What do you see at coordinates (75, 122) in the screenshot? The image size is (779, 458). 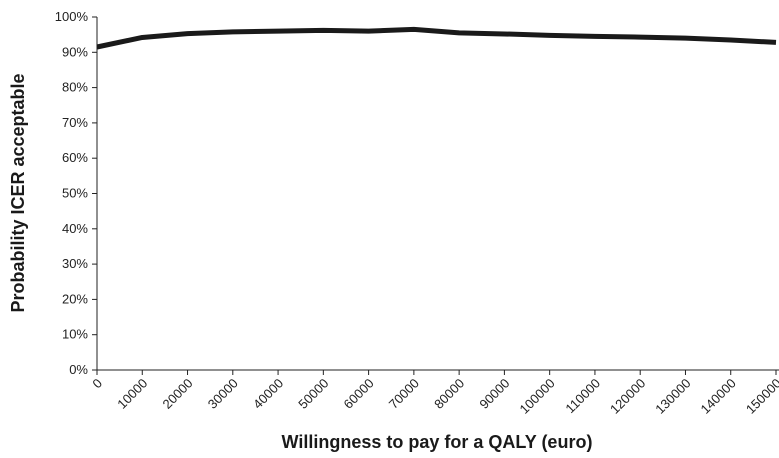 I see `y-tick-label: 70%` at bounding box center [75, 122].